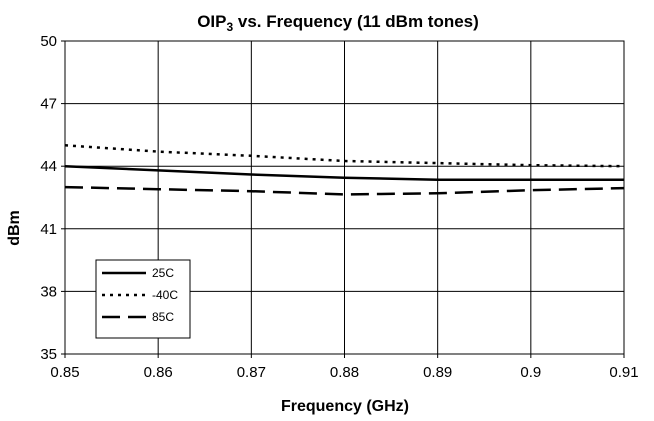  I want to click on legend-label: 25C, so click(163, 273).